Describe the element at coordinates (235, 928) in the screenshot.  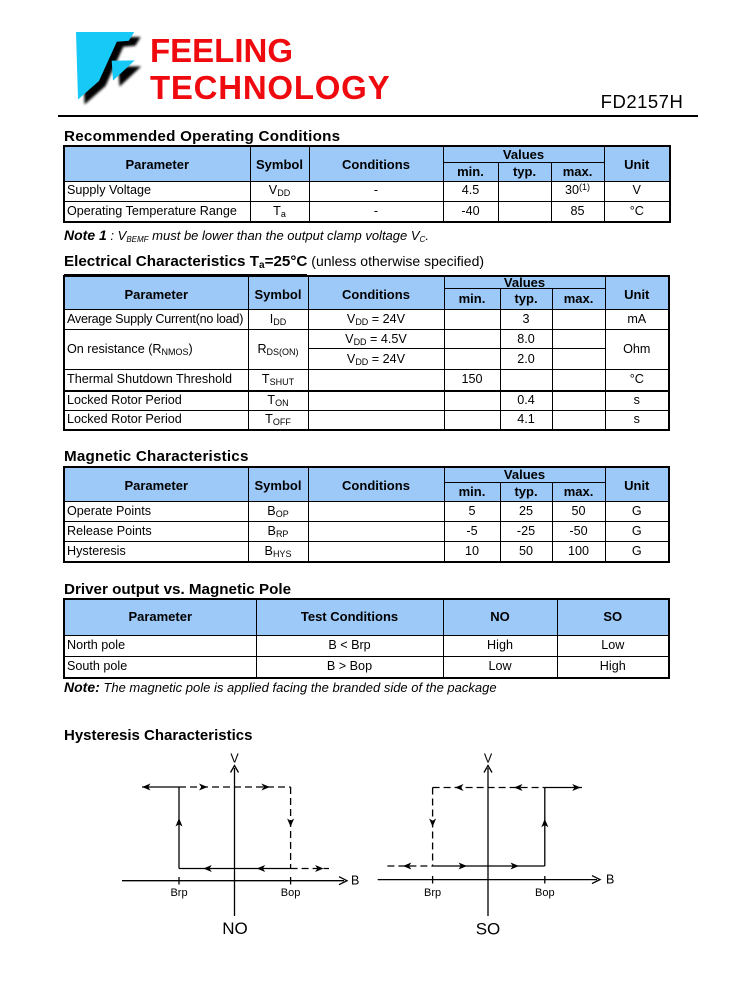
I see `svg-text: NO` at that location.